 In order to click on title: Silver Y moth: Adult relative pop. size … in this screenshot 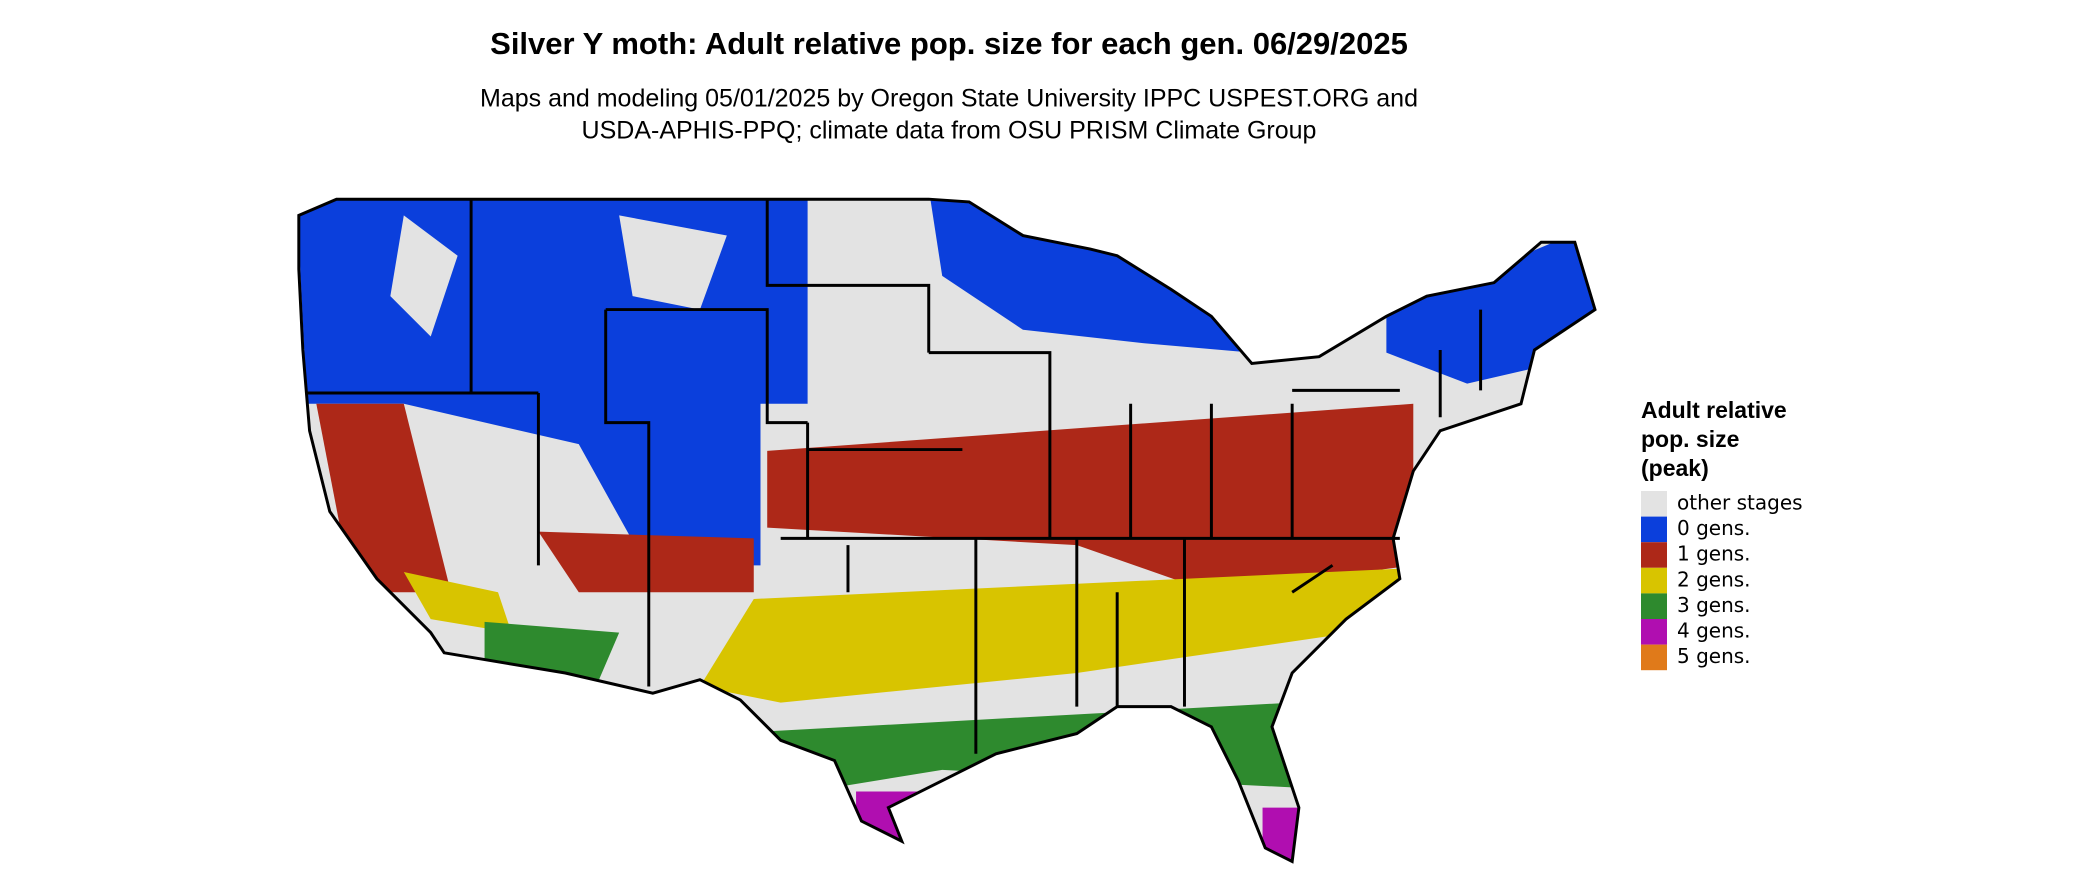, I will do `click(949, 43)`.